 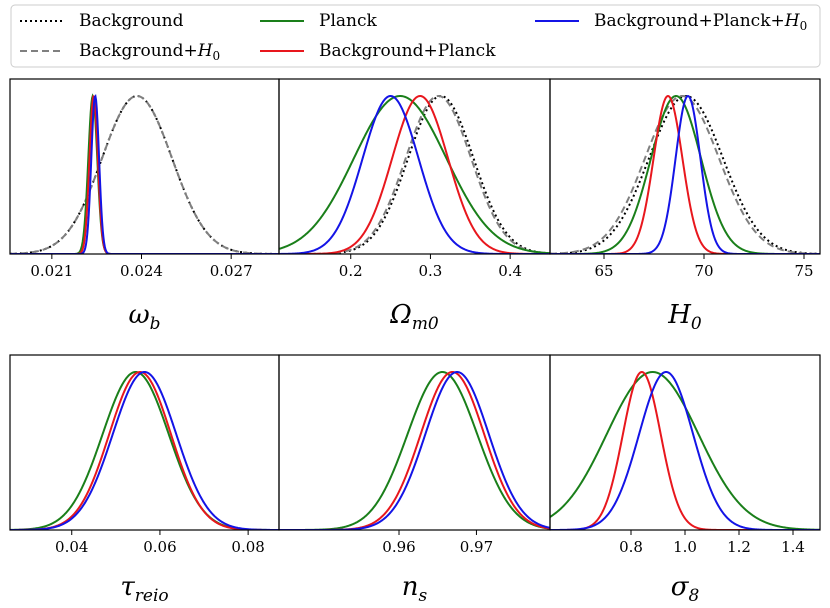 What do you see at coordinates (793, 547) in the screenshot?
I see `tick-label: 1.4` at bounding box center [793, 547].